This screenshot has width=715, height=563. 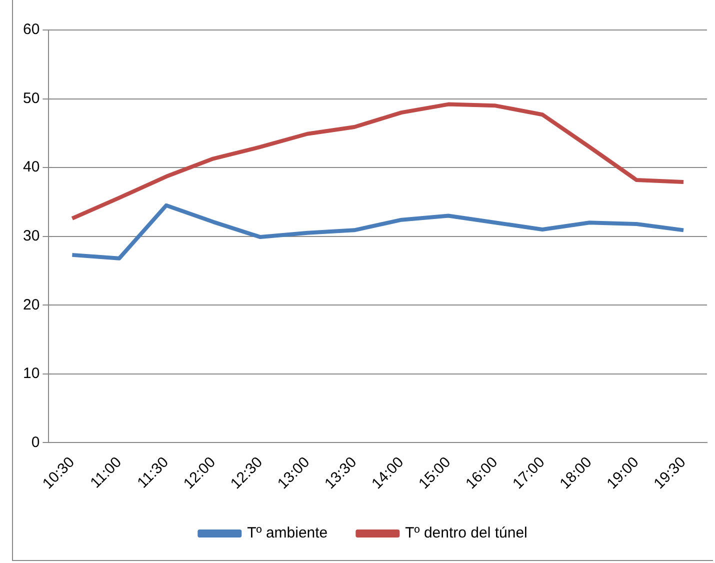 What do you see at coordinates (31, 373) in the screenshot?
I see `y-tick-label: 10` at bounding box center [31, 373].